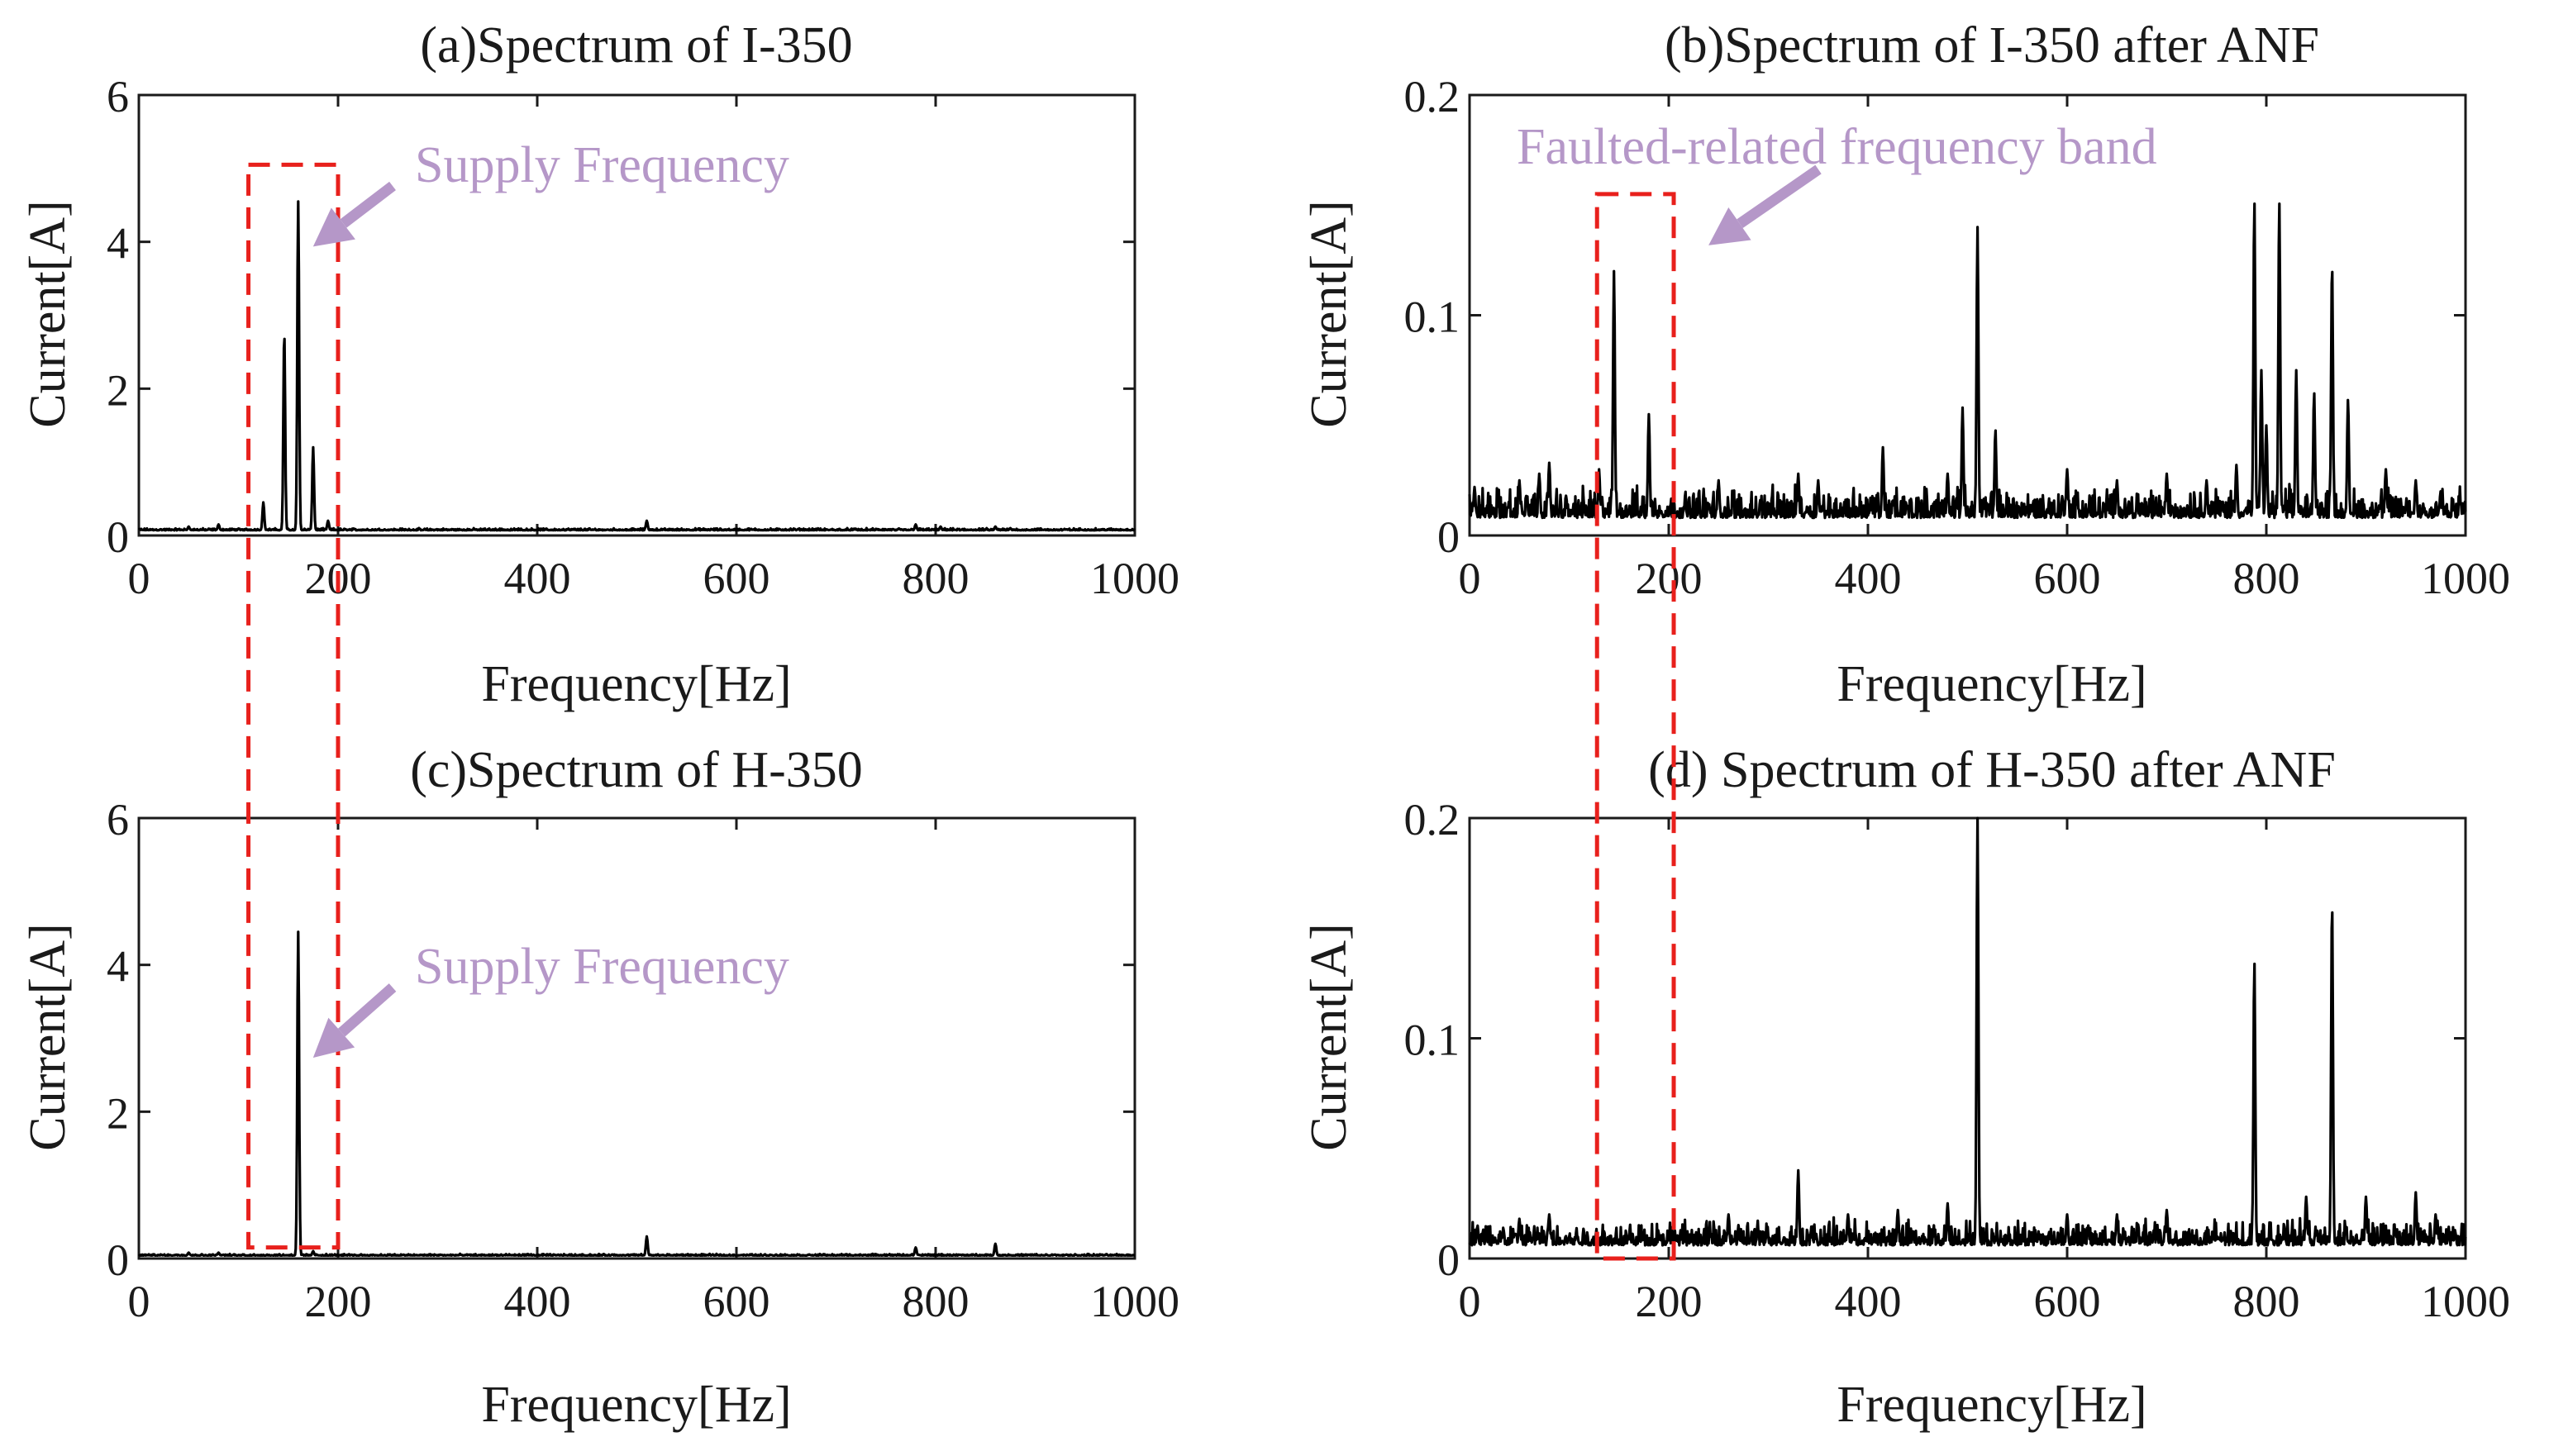 The width and height of the screenshot is (2549, 1456). I want to click on panel-d-ylabel: Current[A], so click(1329, 1036).